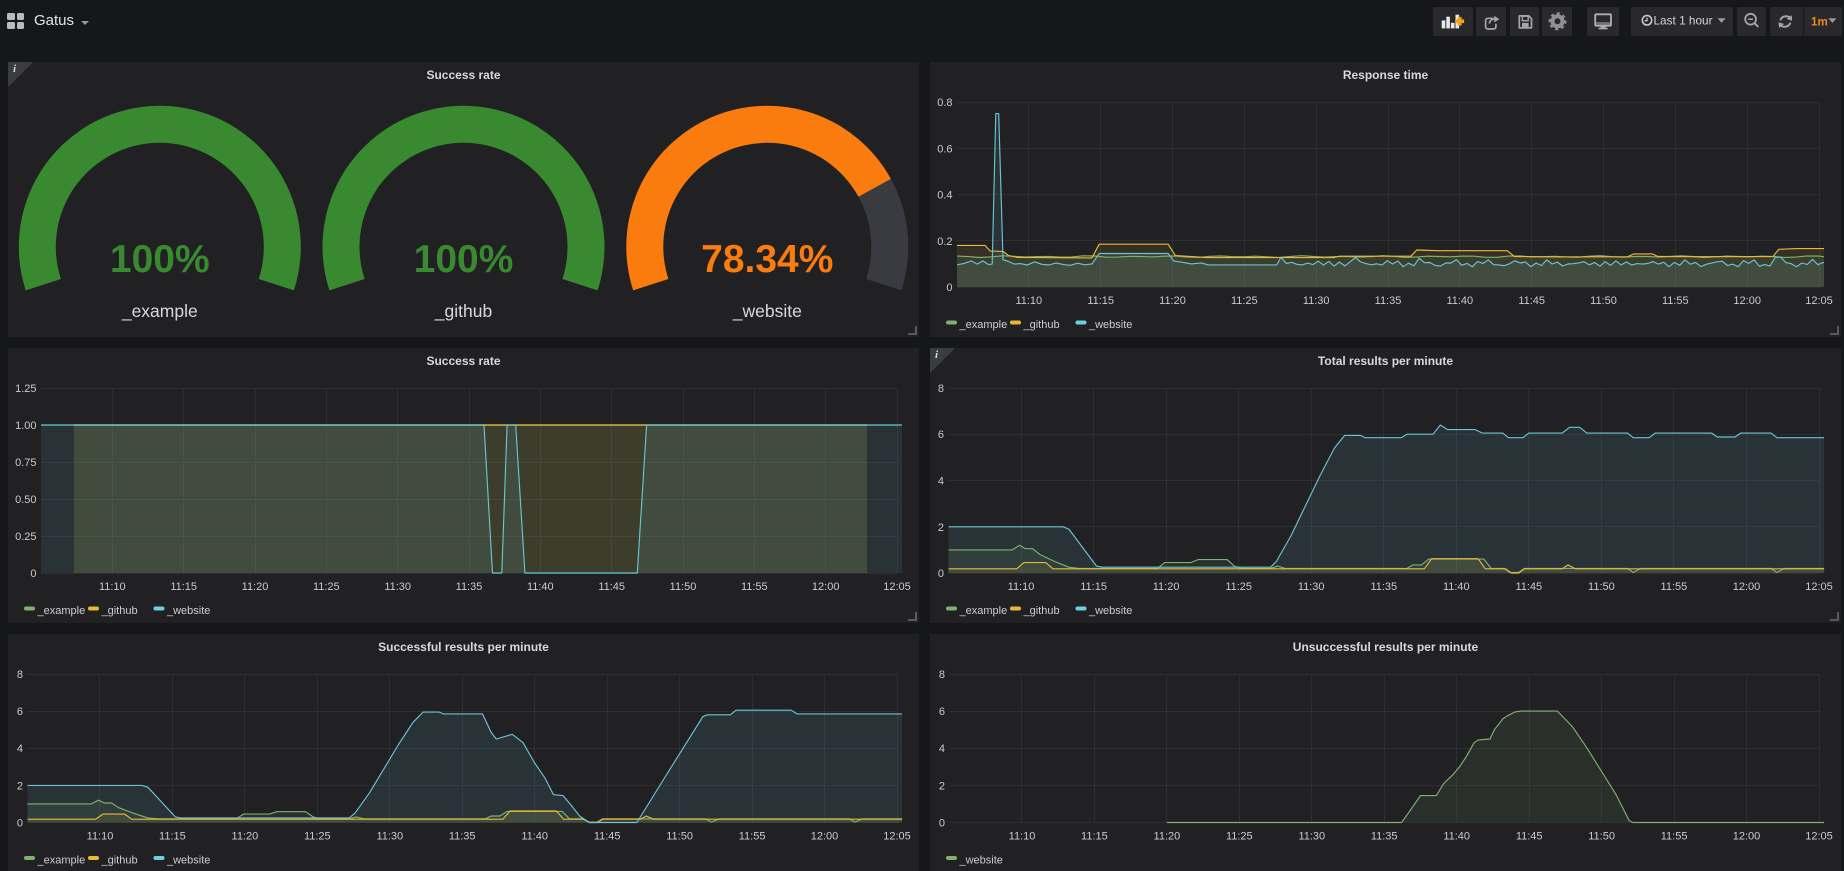 This screenshot has height=871, width=1844. What do you see at coordinates (1819, 22) in the screenshot?
I see `svg-text: 1m` at bounding box center [1819, 22].